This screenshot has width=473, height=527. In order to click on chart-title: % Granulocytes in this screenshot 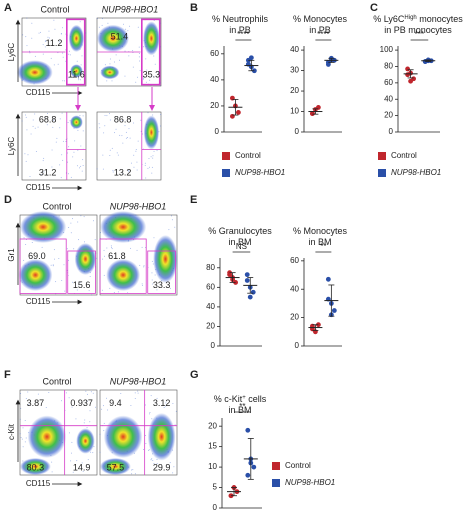, I will do `click(240, 231)`.